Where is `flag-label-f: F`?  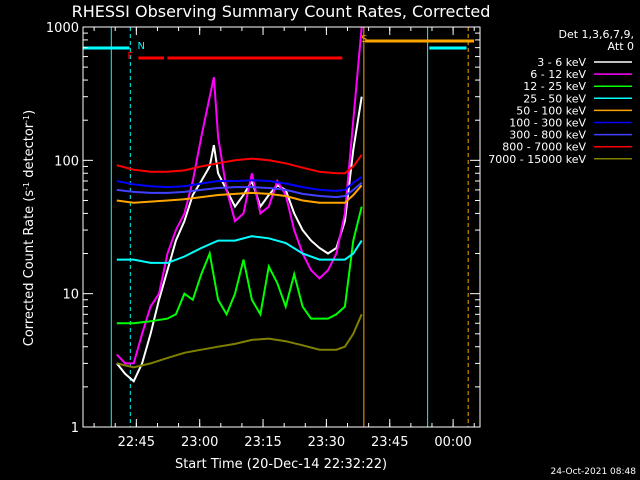 flag-label-f: F is located at coordinates (130, 56).